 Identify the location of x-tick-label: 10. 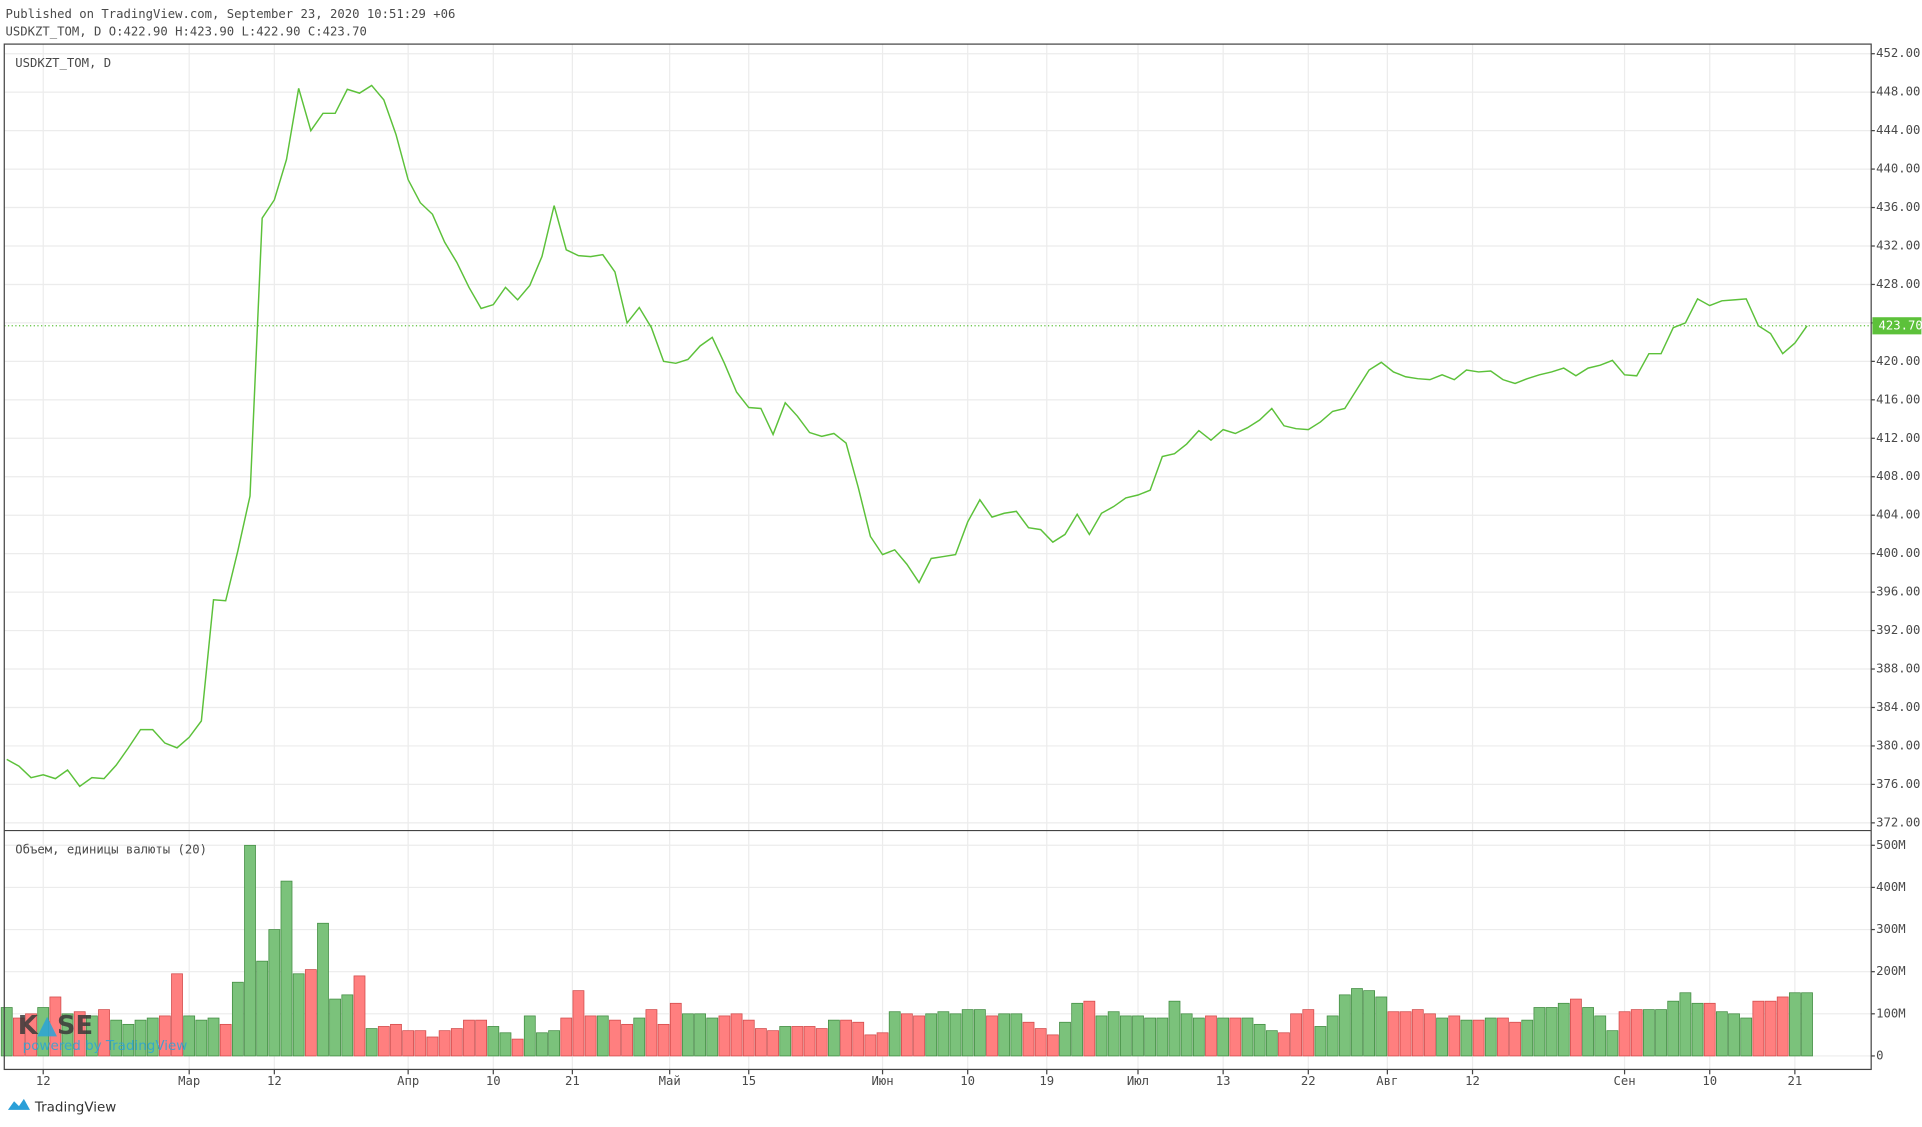
(1709, 1081).